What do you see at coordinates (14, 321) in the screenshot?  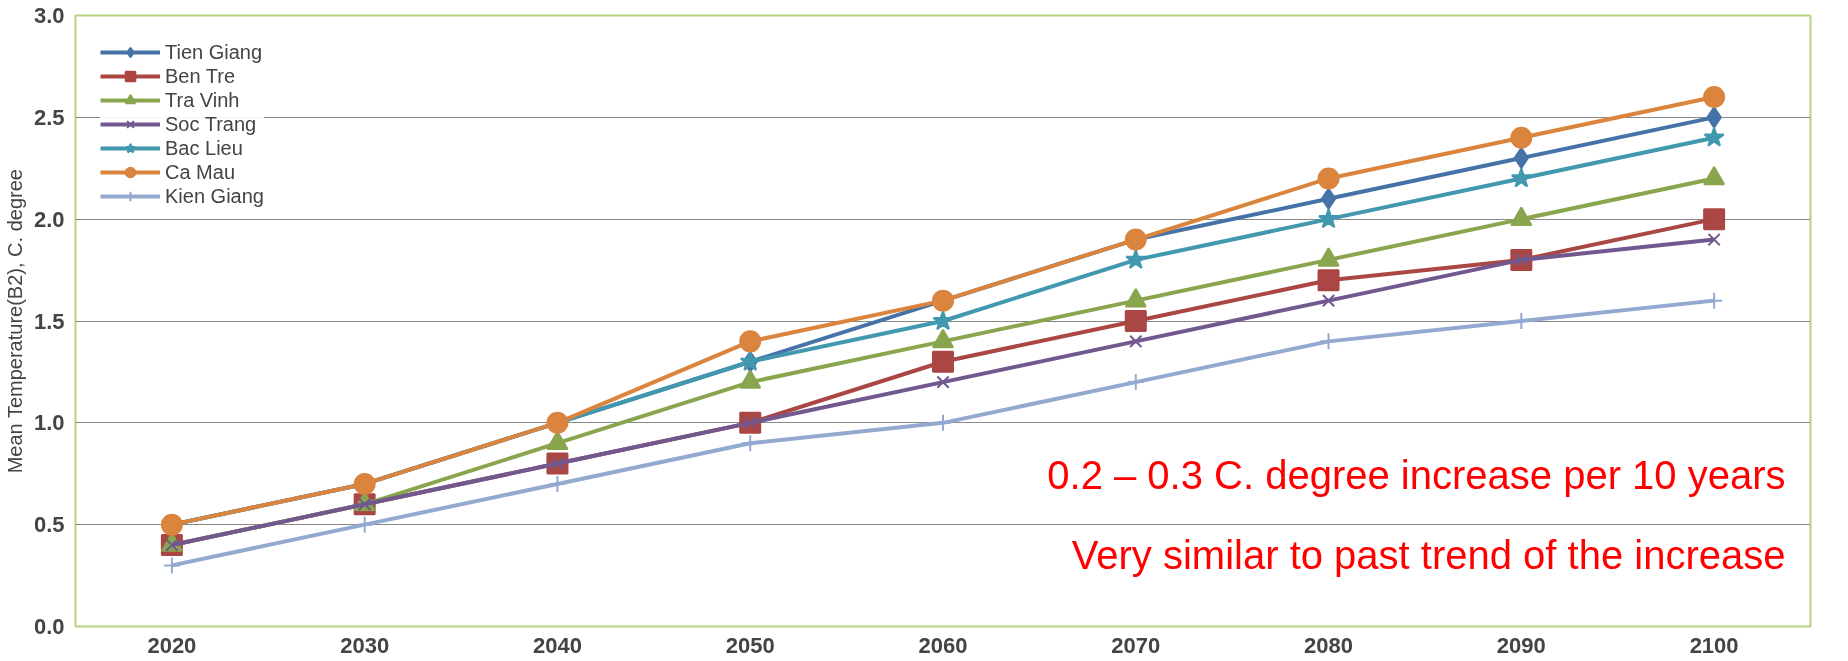 I see `y-axis-title: Mean Temperature(B2), C. degree` at bounding box center [14, 321].